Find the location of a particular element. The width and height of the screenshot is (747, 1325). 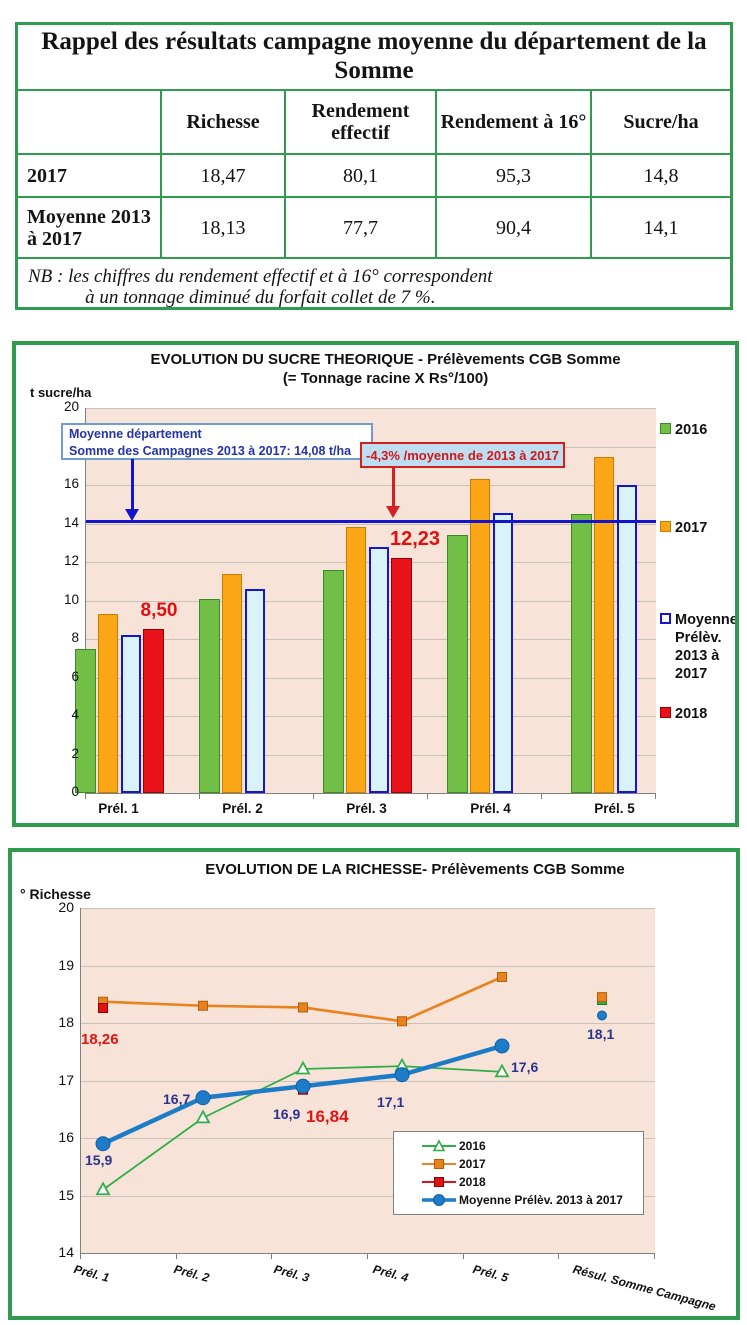

line-y-tick-label: 17 is located at coordinates (66, 1079).